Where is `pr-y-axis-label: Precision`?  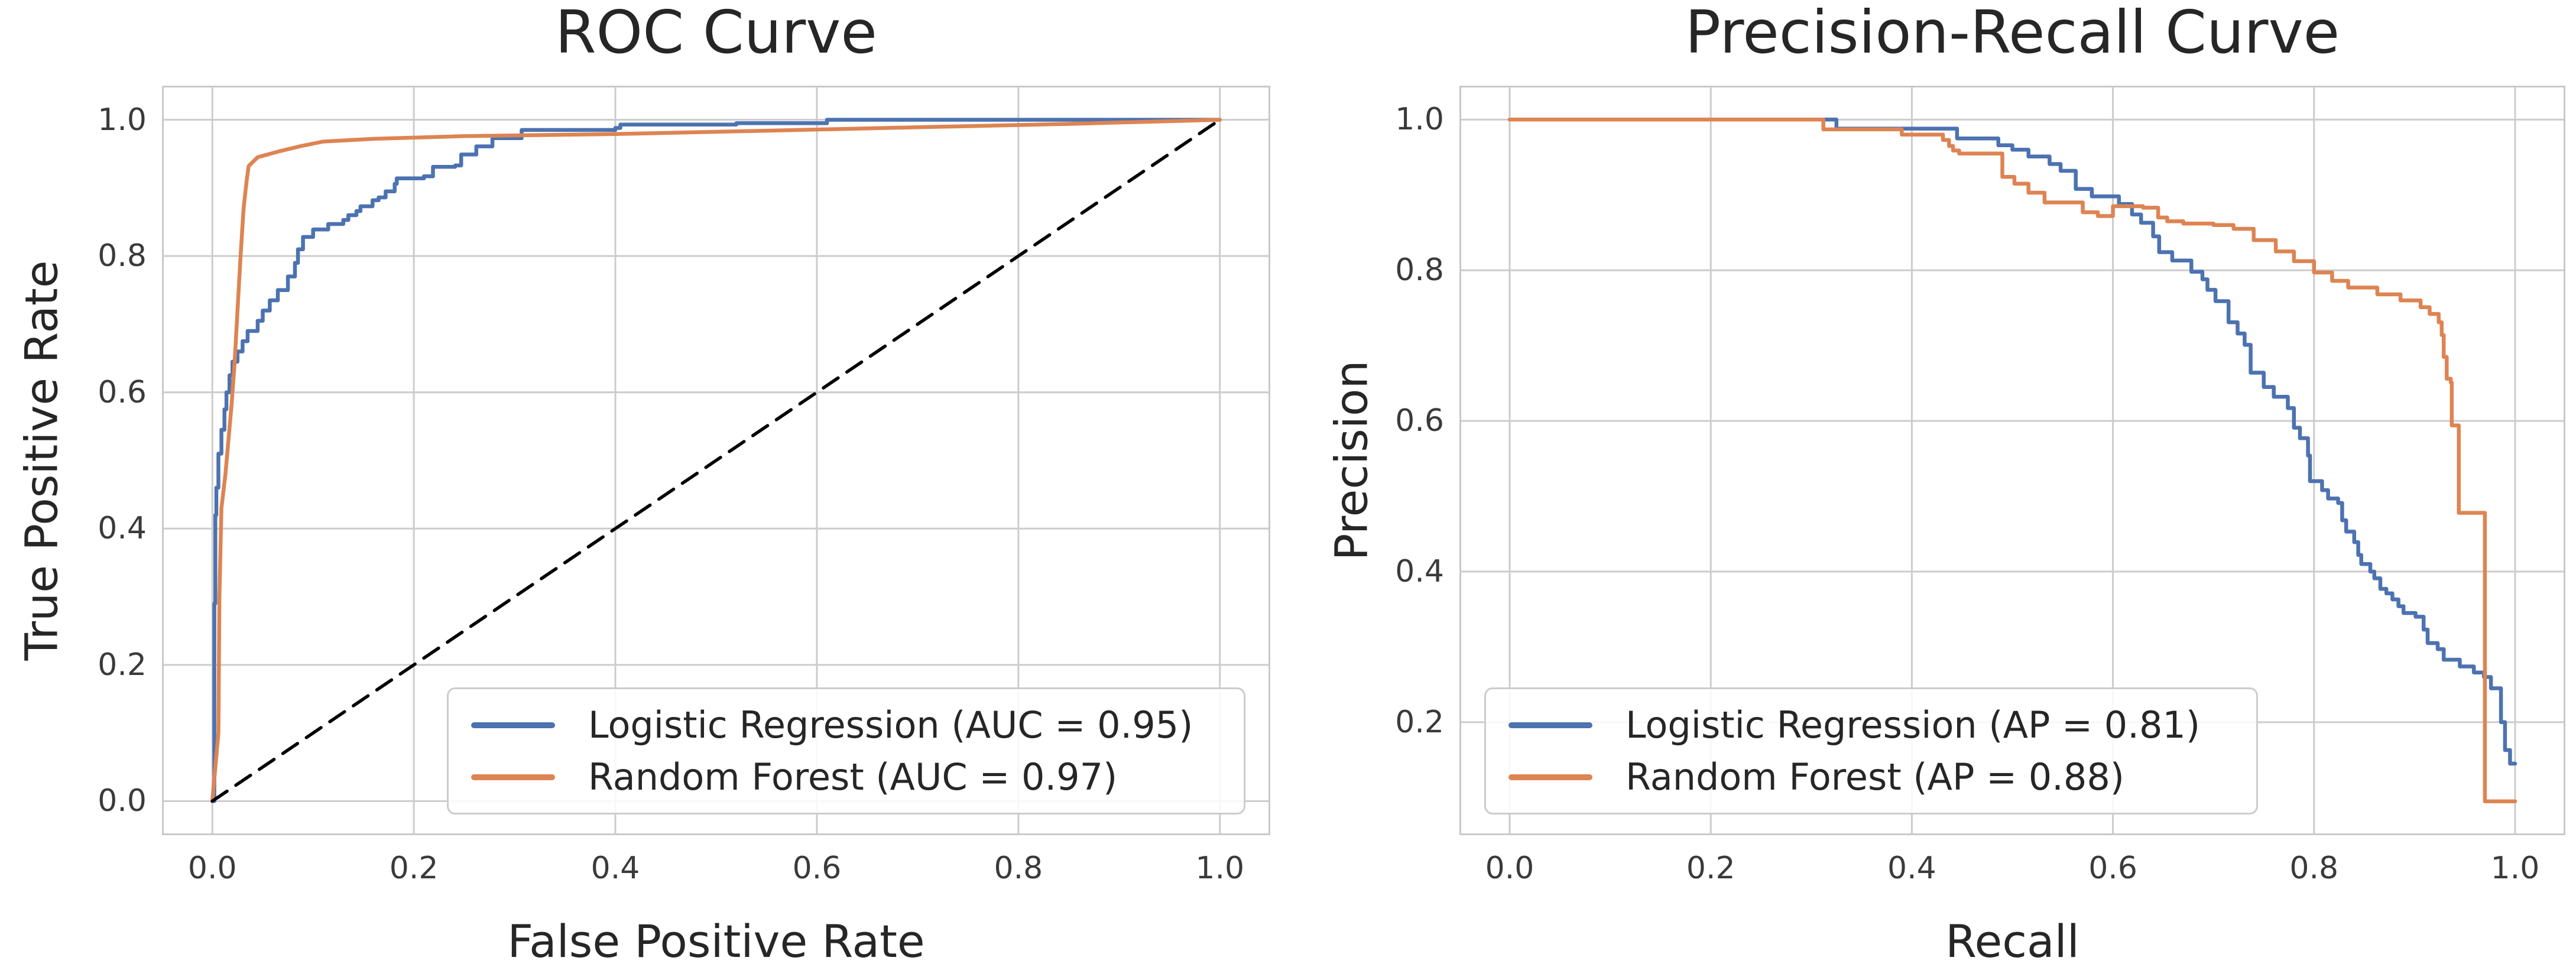 pr-y-axis-label: Precision is located at coordinates (1351, 461).